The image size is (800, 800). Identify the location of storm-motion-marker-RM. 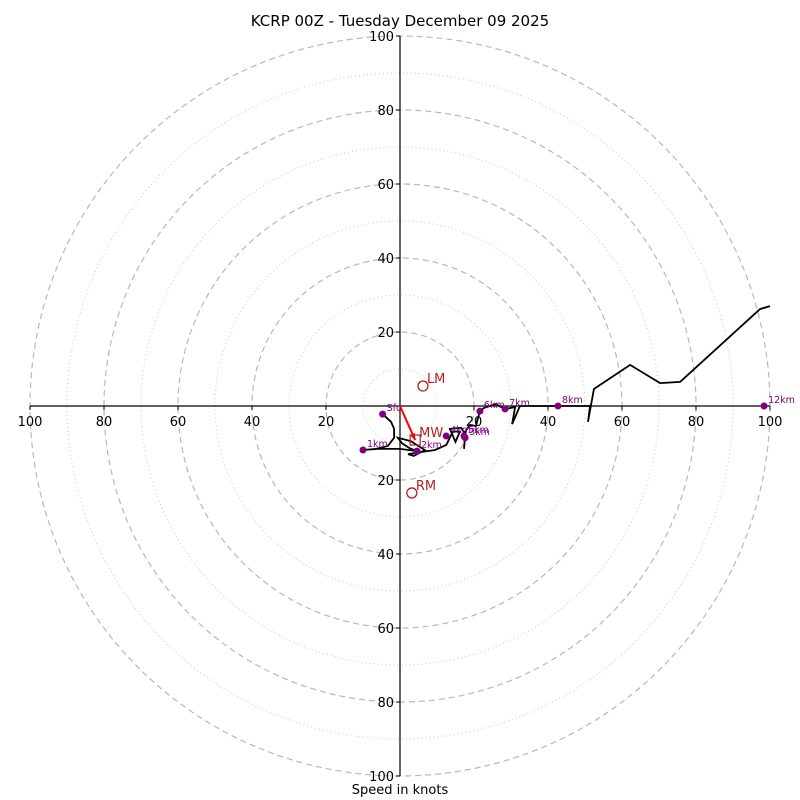
(412, 493).